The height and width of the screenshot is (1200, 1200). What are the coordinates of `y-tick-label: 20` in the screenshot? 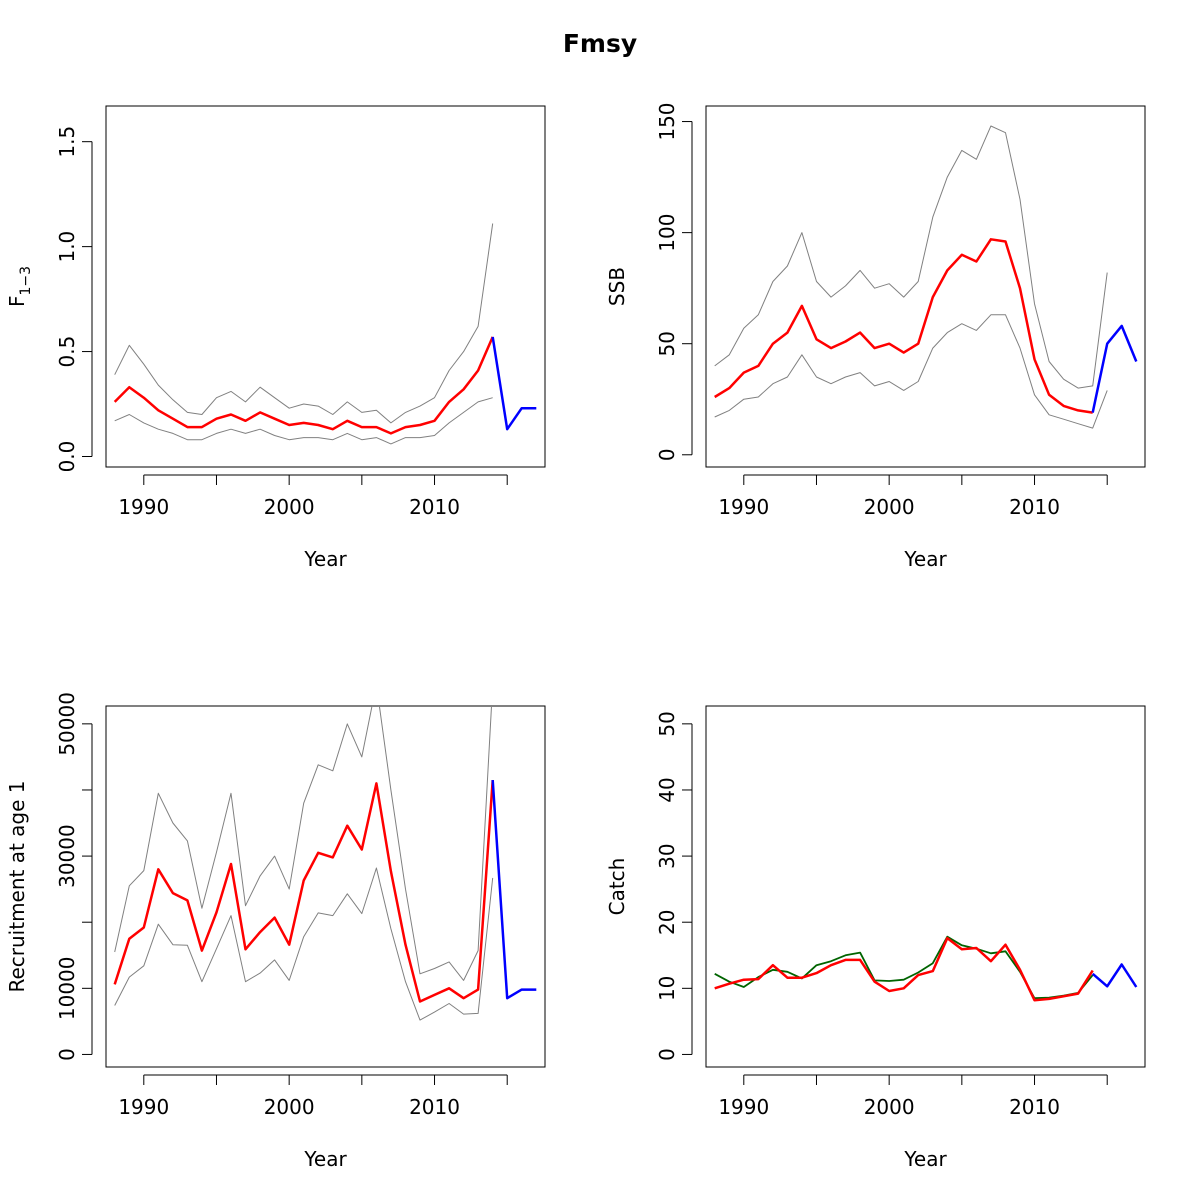 It's located at (667, 921).